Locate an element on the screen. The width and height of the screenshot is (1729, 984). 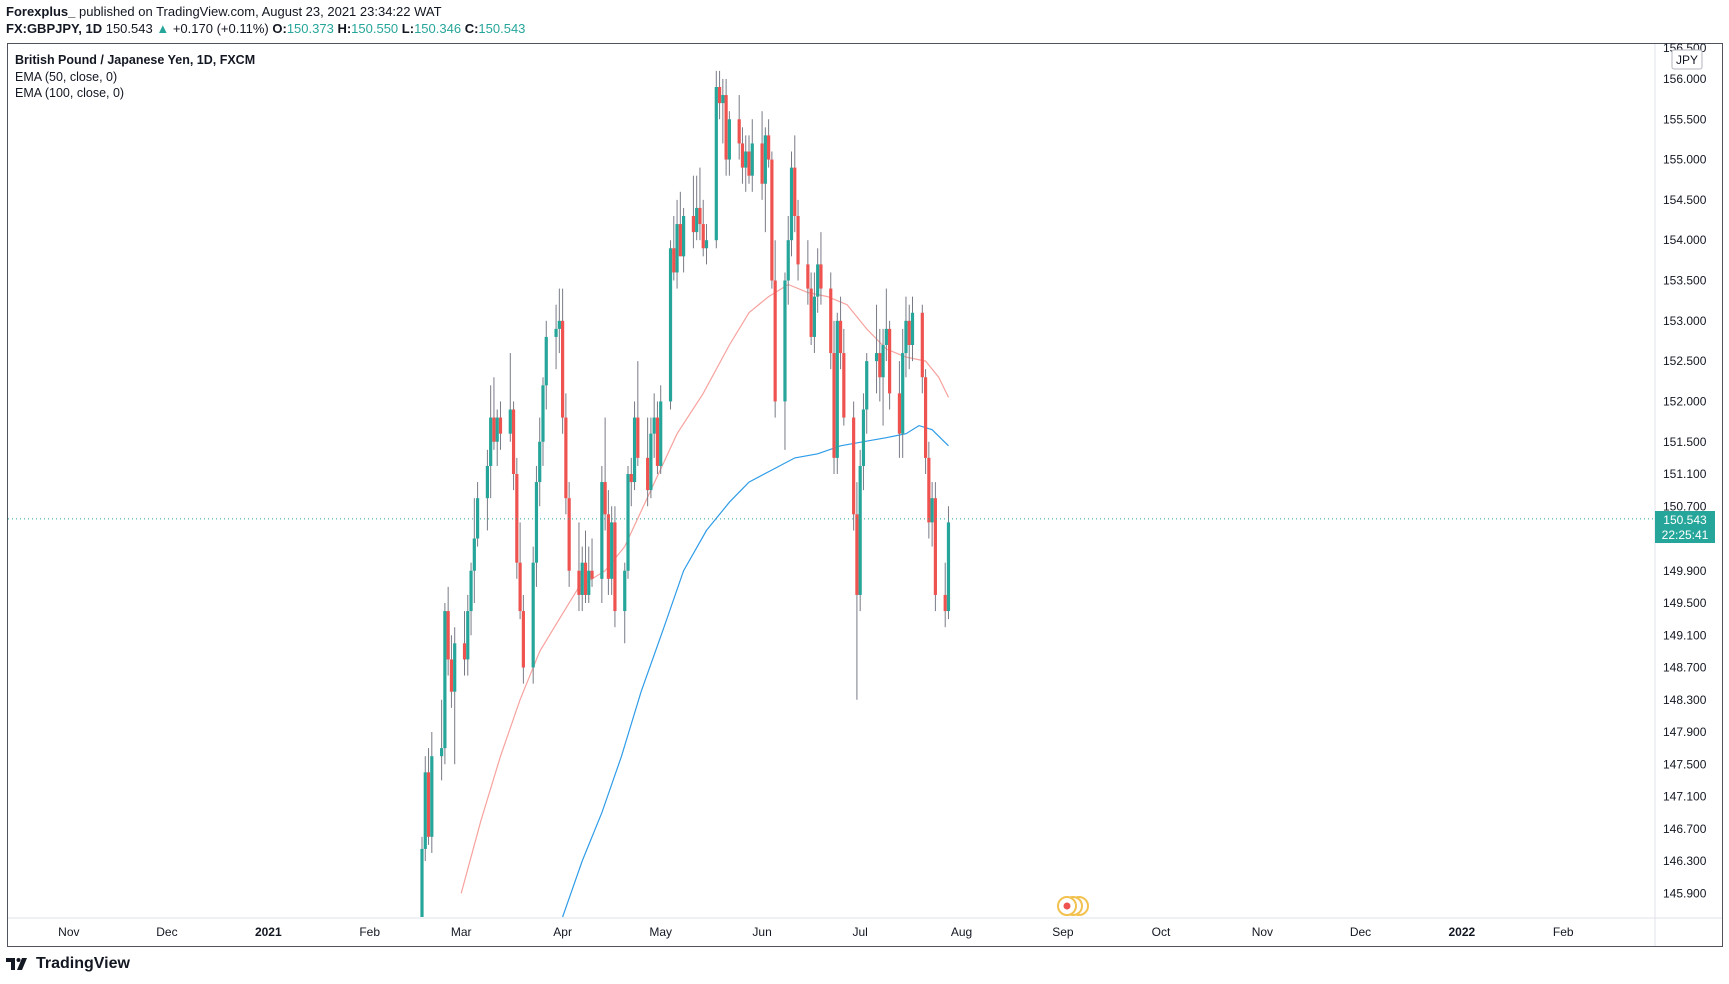
author-name: Forexplus_ is located at coordinates (41, 11).